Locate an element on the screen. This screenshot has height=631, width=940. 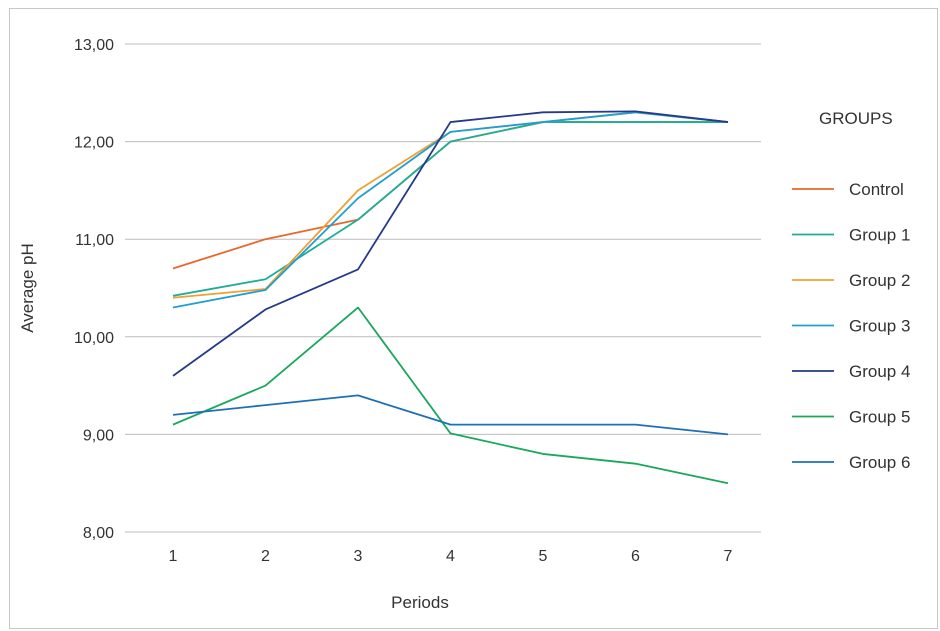
legend-label: Group 5 is located at coordinates (879, 417).